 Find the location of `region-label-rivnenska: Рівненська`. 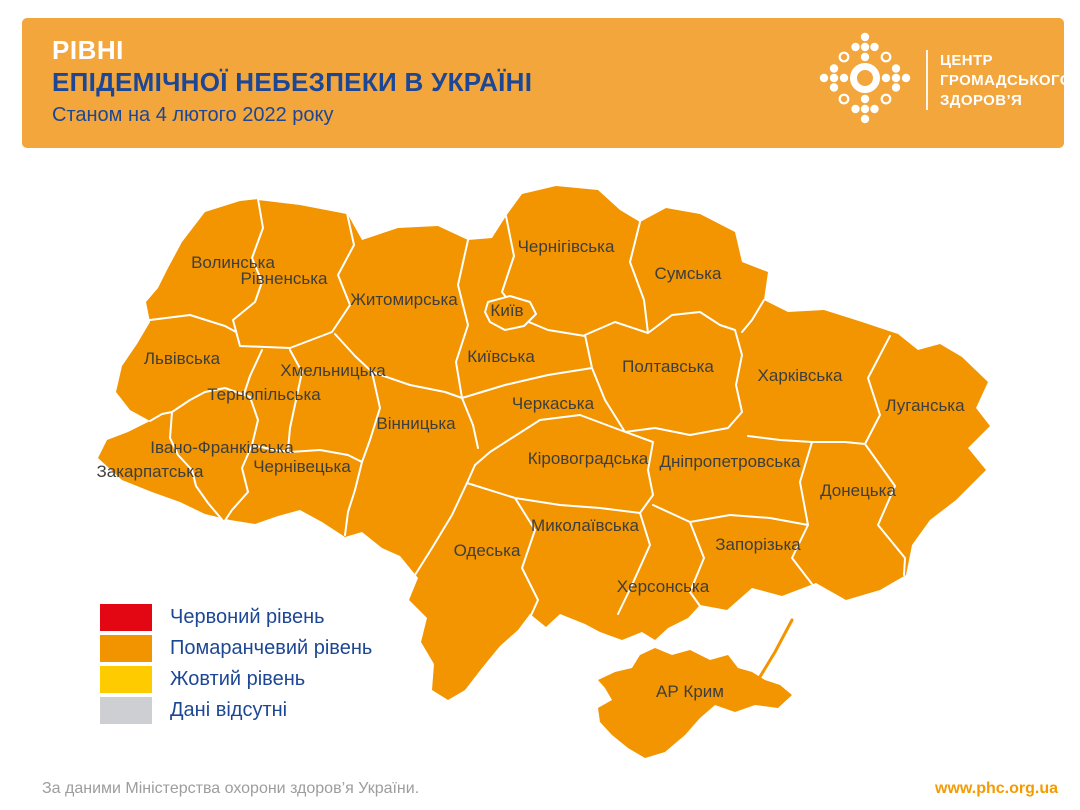

region-label-rivnenska: Рівненська is located at coordinates (284, 278).